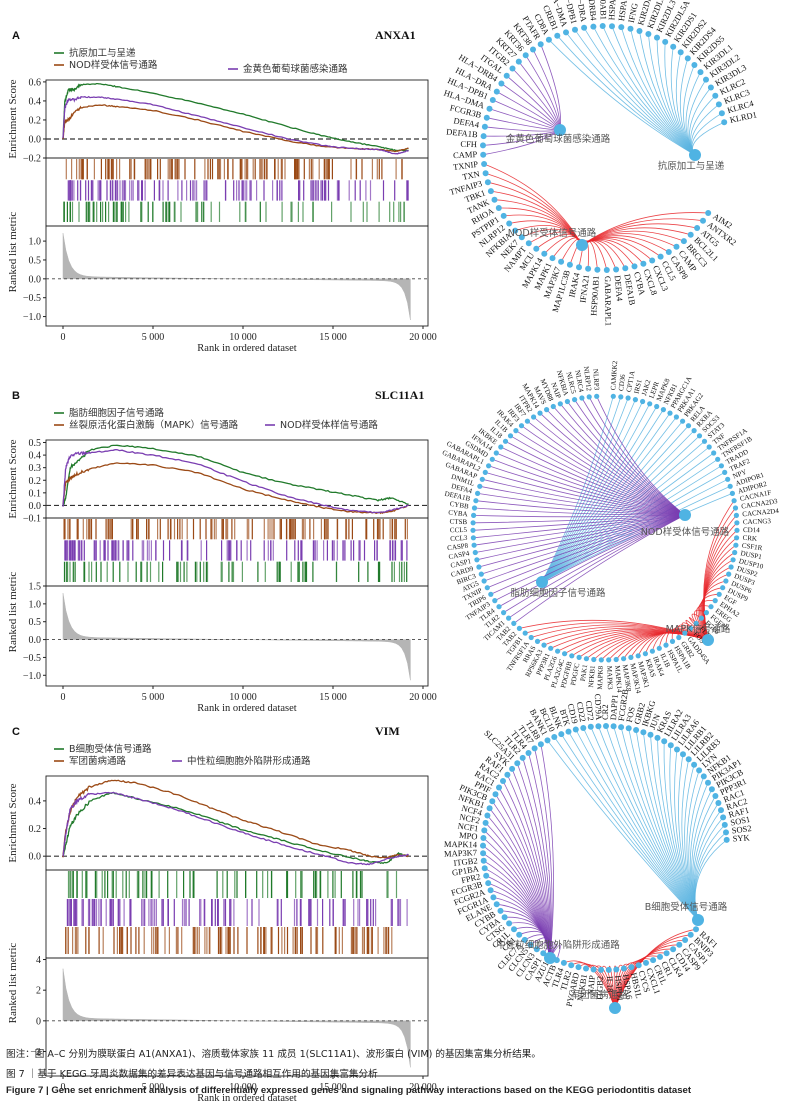 The height and width of the screenshot is (1107, 800). What do you see at coordinates (686, 907) in the screenshot?
I see `pathway-hub-label: B细胞受体信号通路` at bounding box center [686, 907].